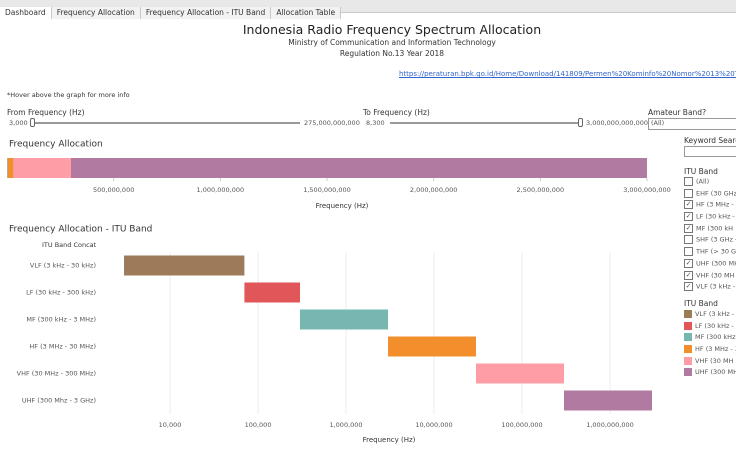 This screenshot has width=736, height=454. Describe the element at coordinates (710, 140) in the screenshot. I see `search-label: Keyword Search` at that location.